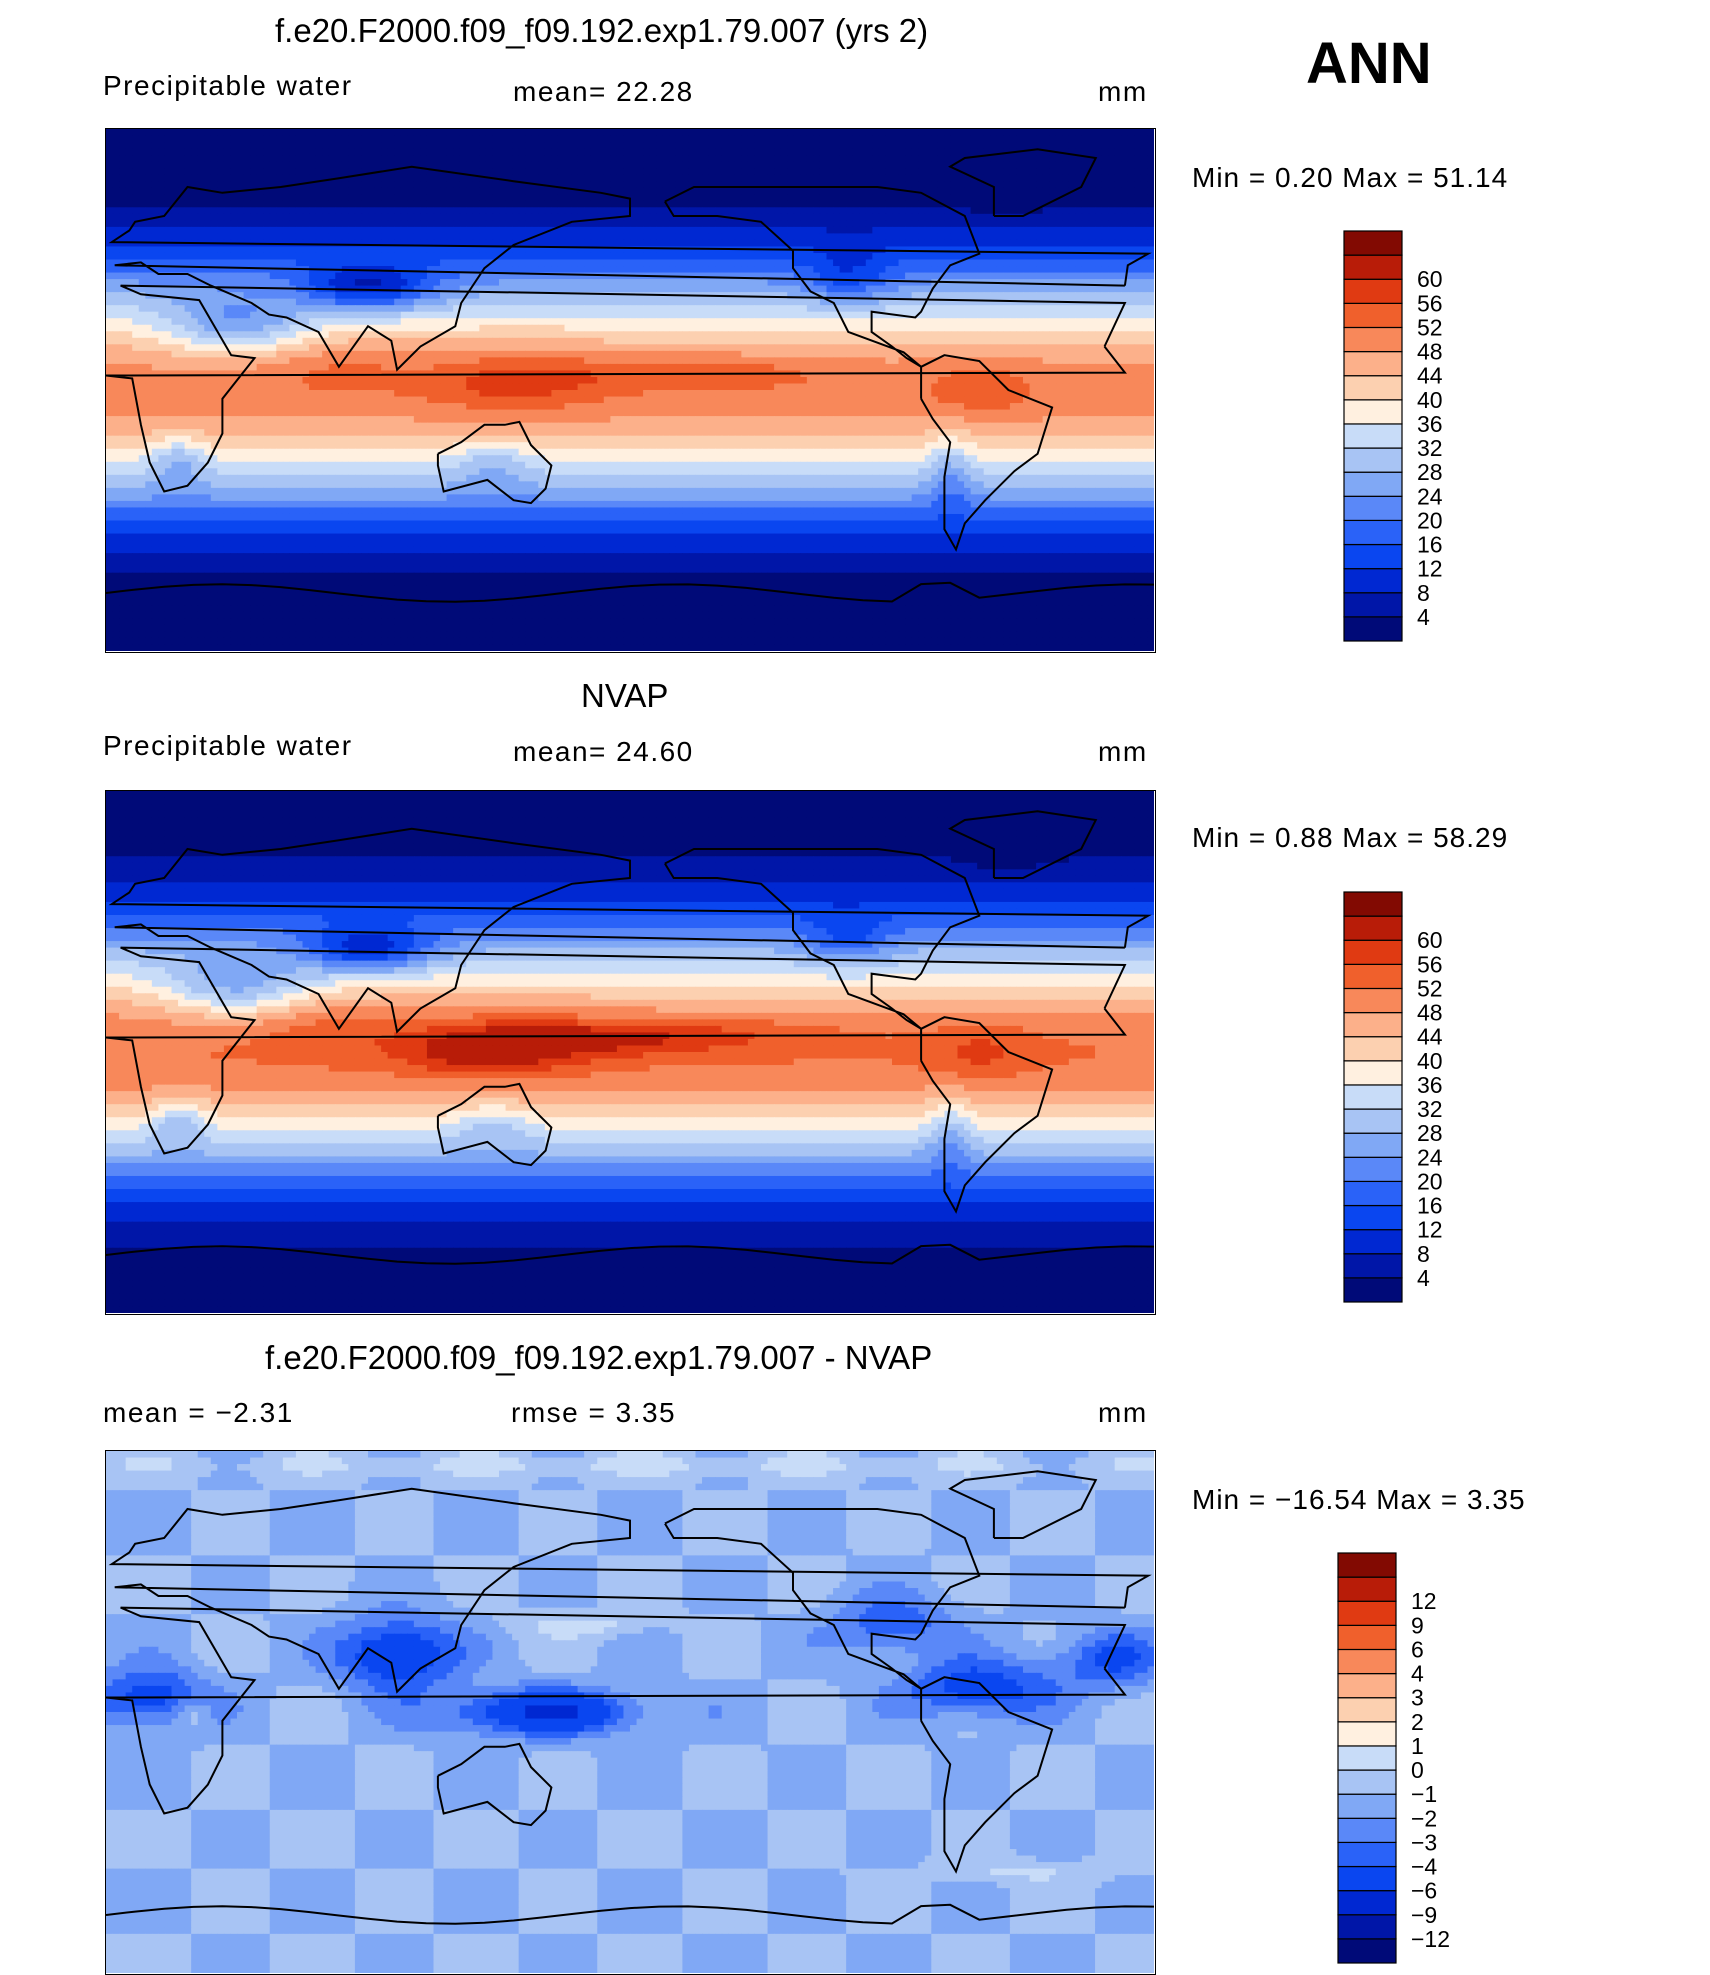 The width and height of the screenshot is (1710, 1975). What do you see at coordinates (603, 752) in the screenshot?
I see `panel-2-mean-label: mean= 24.60` at bounding box center [603, 752].